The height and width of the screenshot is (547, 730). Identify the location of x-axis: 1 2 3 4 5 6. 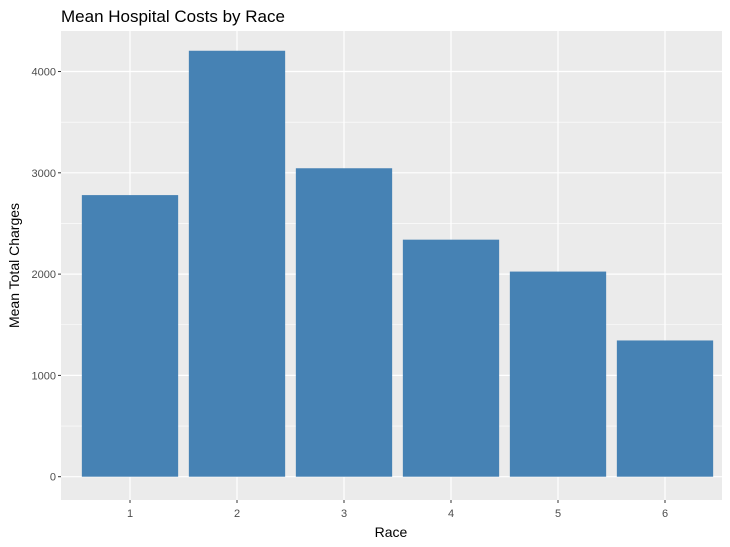
(397, 510).